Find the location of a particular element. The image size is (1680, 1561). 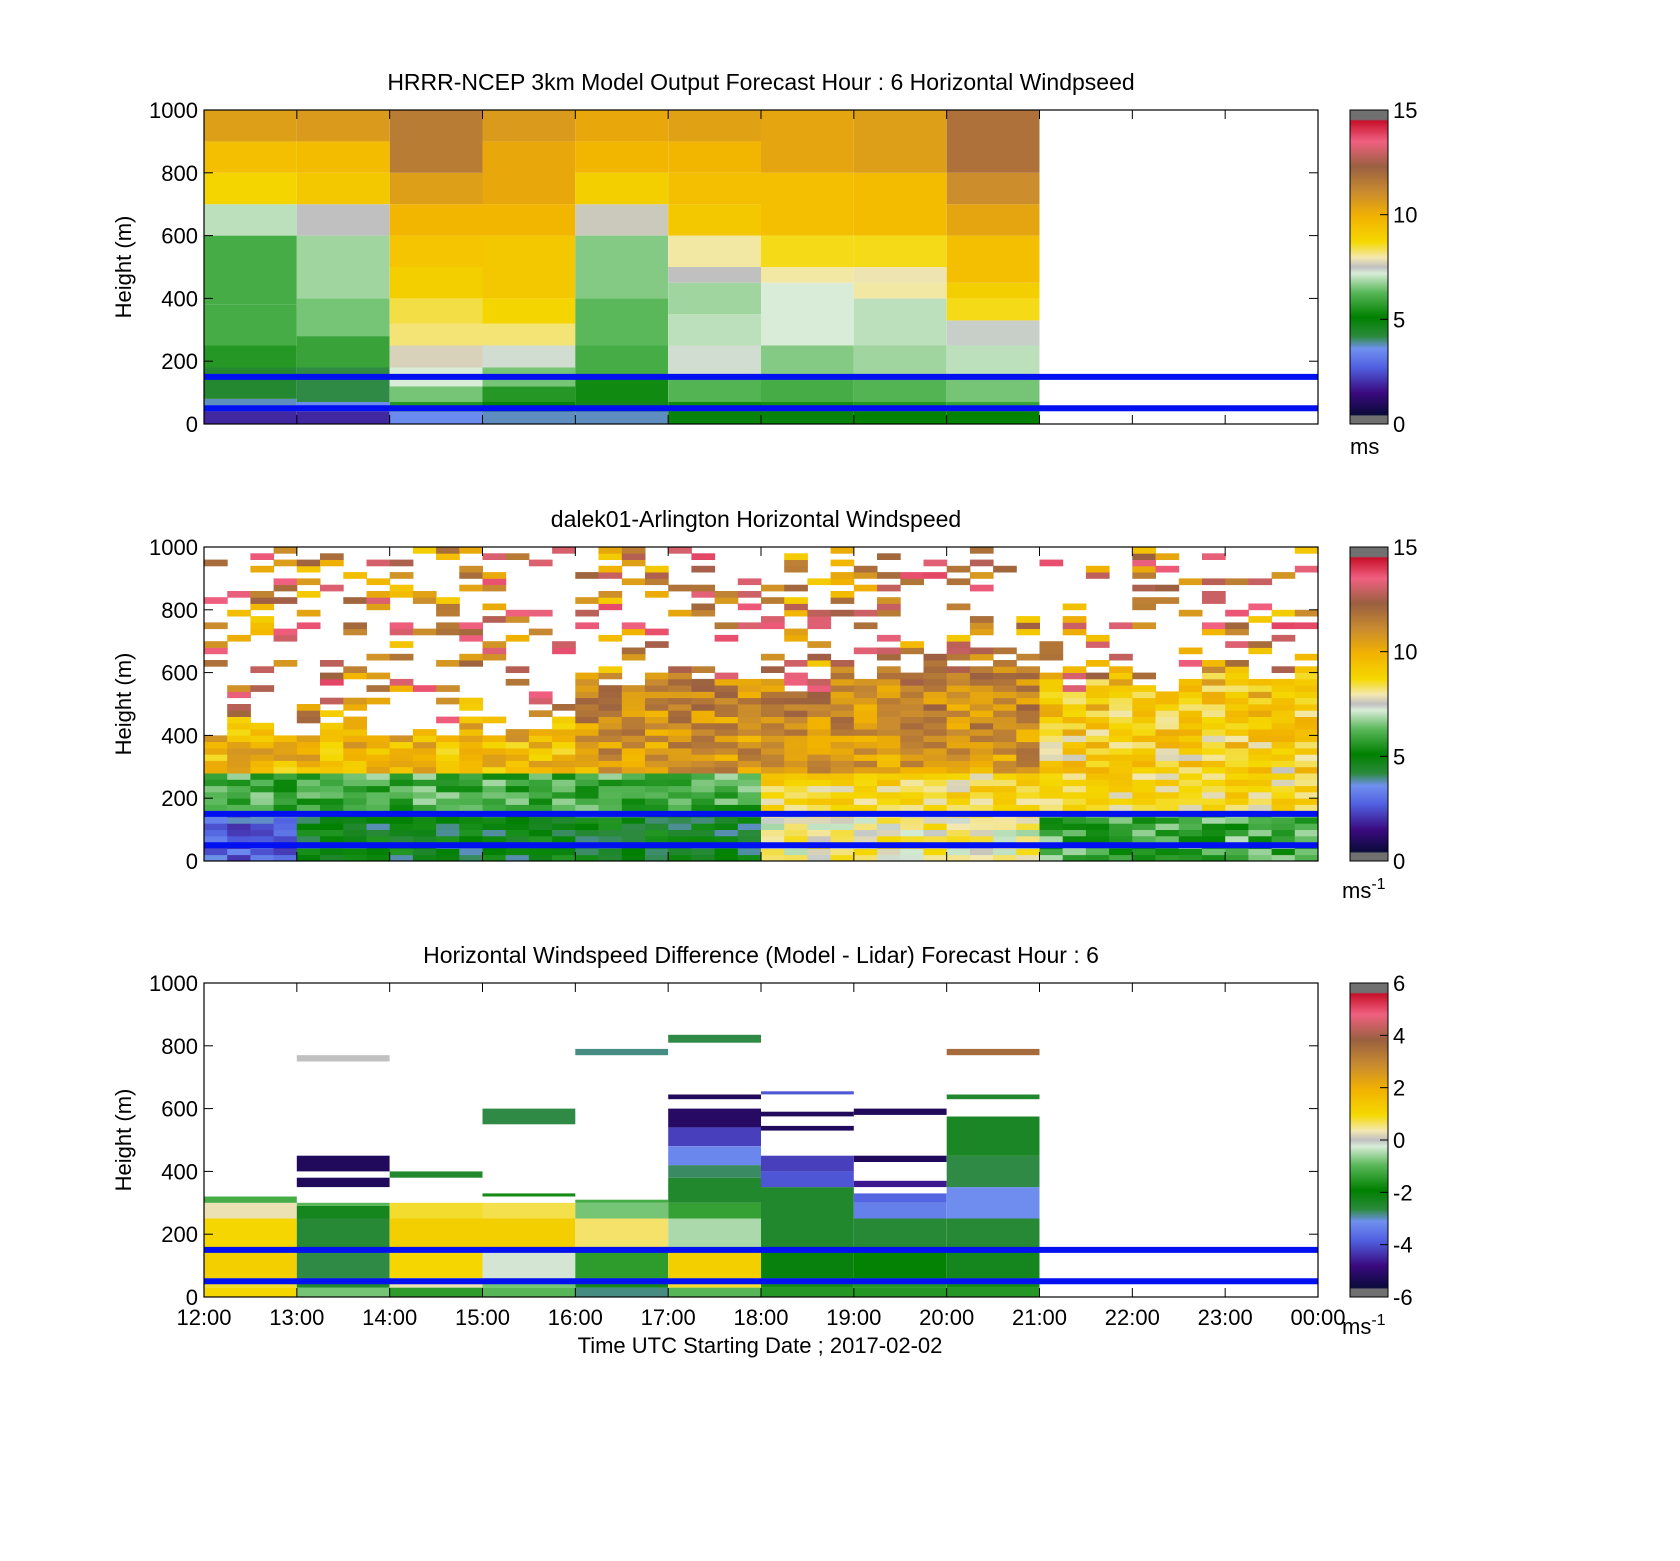

panel-2-colorbar-unit-base: ms is located at coordinates (1356, 890).